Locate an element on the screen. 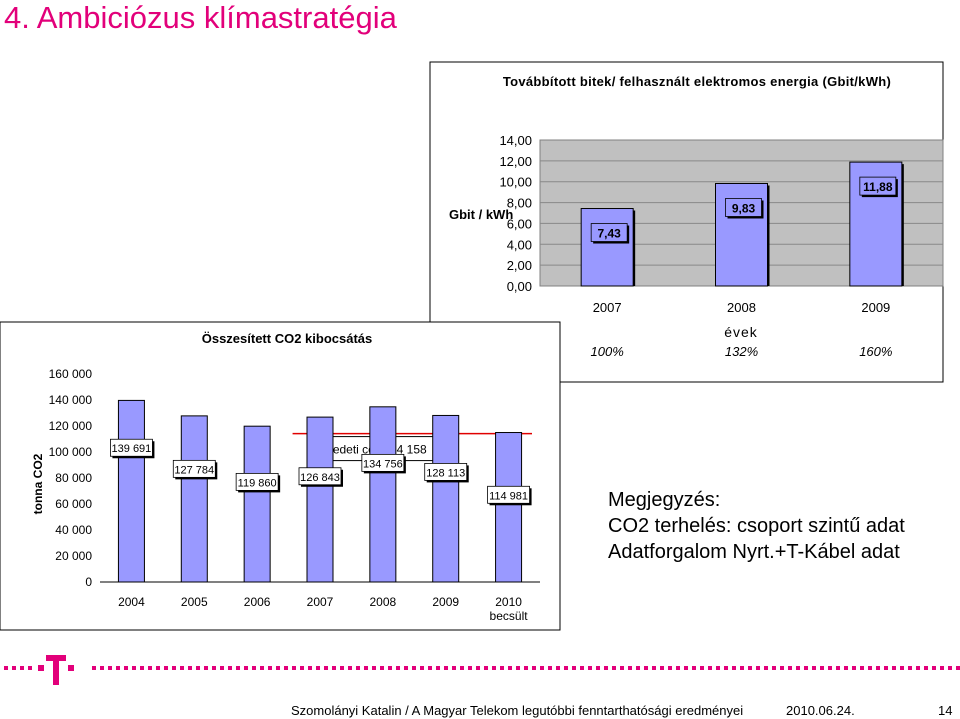 This screenshot has width=960, height=719. bottom-chart-y-tick-label: 40 000 is located at coordinates (73, 530).